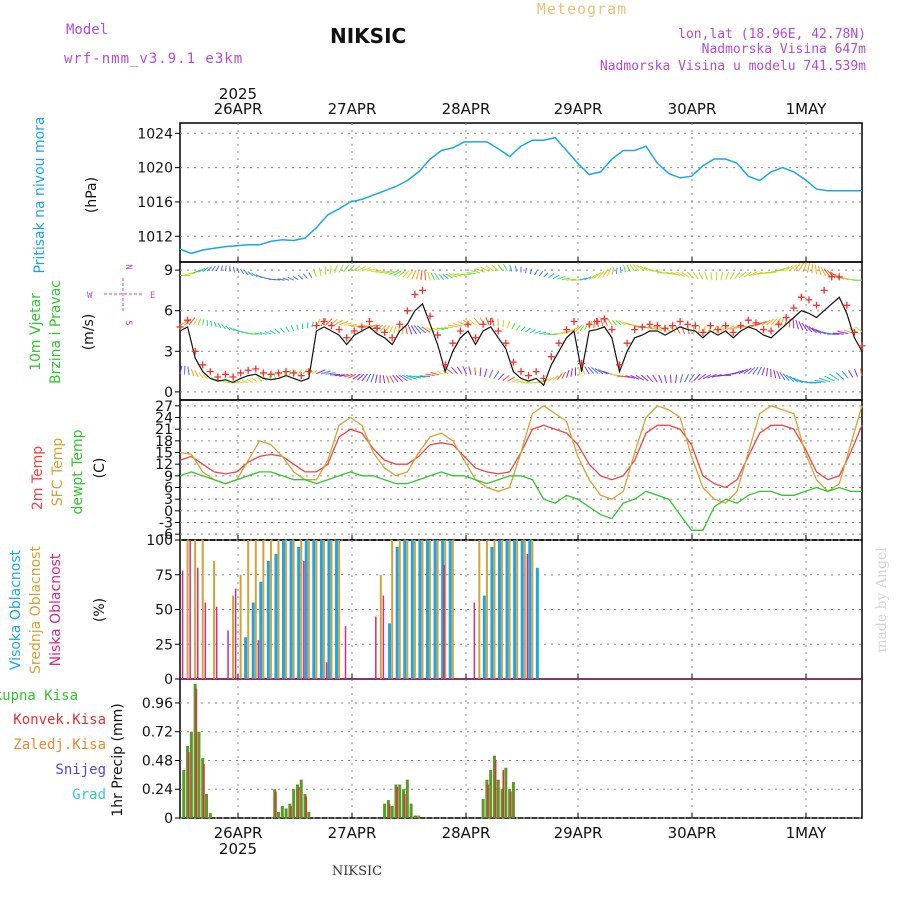  I want to click on footer-station: NIKSIC, so click(357, 871).